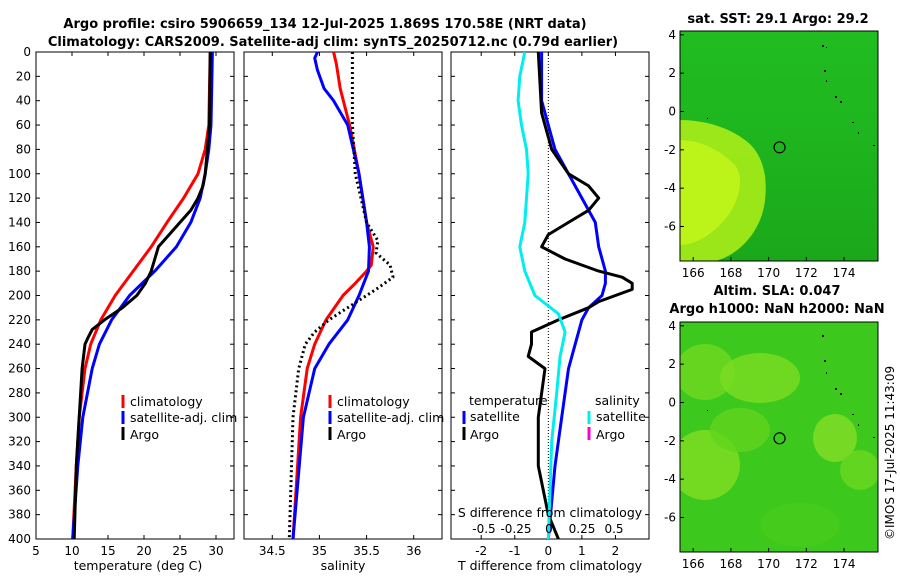 Image resolution: width=900 pixels, height=580 pixels. Describe the element at coordinates (215, 551) in the screenshot. I see `x-tick-label: 30` at that location.